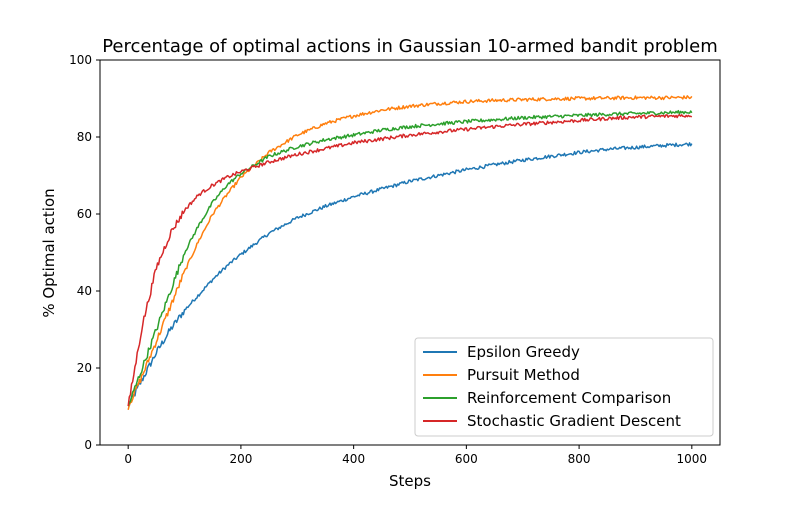 This screenshot has height=505, width=800. I want to click on x-tick-label: 400, so click(353, 459).